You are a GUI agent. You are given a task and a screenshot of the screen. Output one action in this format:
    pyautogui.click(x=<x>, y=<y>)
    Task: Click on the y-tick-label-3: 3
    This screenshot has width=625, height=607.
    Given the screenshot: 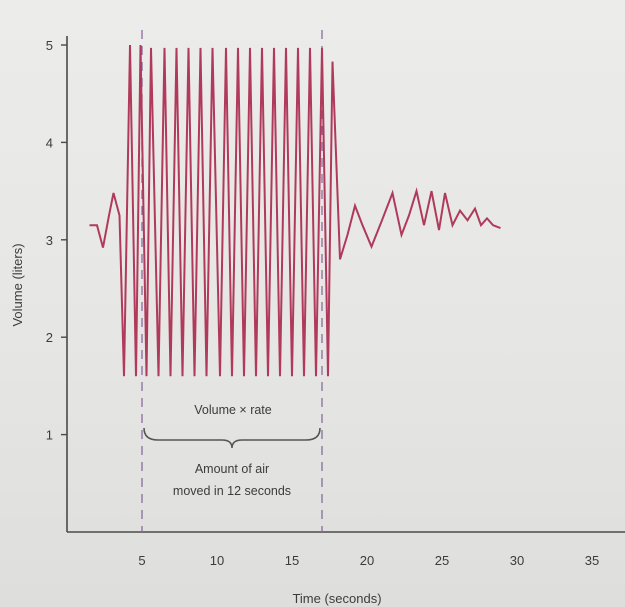 What is the action you would take?
    pyautogui.click(x=49, y=240)
    